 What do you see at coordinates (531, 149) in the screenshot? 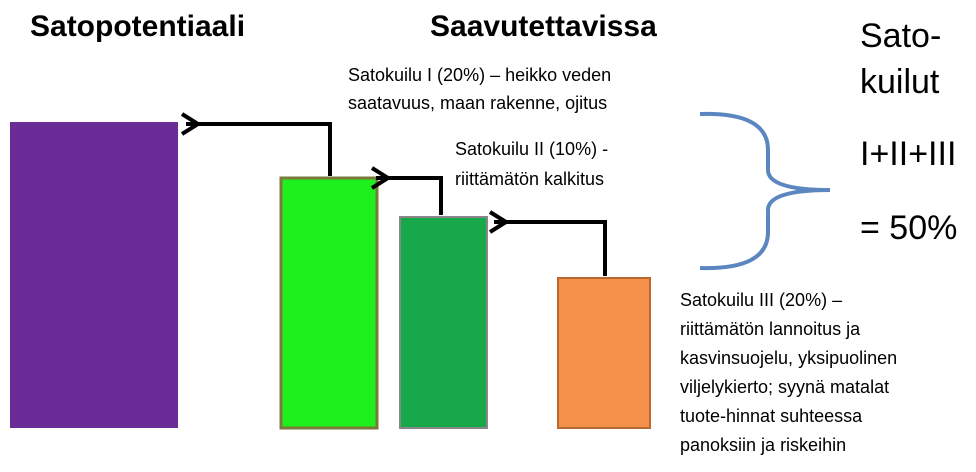
I see `gap-text: Satokuilu II (10%) -` at bounding box center [531, 149].